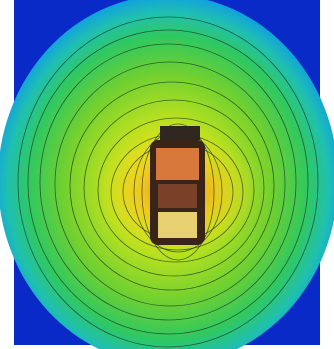 The height and width of the screenshot is (349, 334). What do you see at coordinates (177, 225) in the screenshot?
I see `vehicle-rear` at bounding box center [177, 225].